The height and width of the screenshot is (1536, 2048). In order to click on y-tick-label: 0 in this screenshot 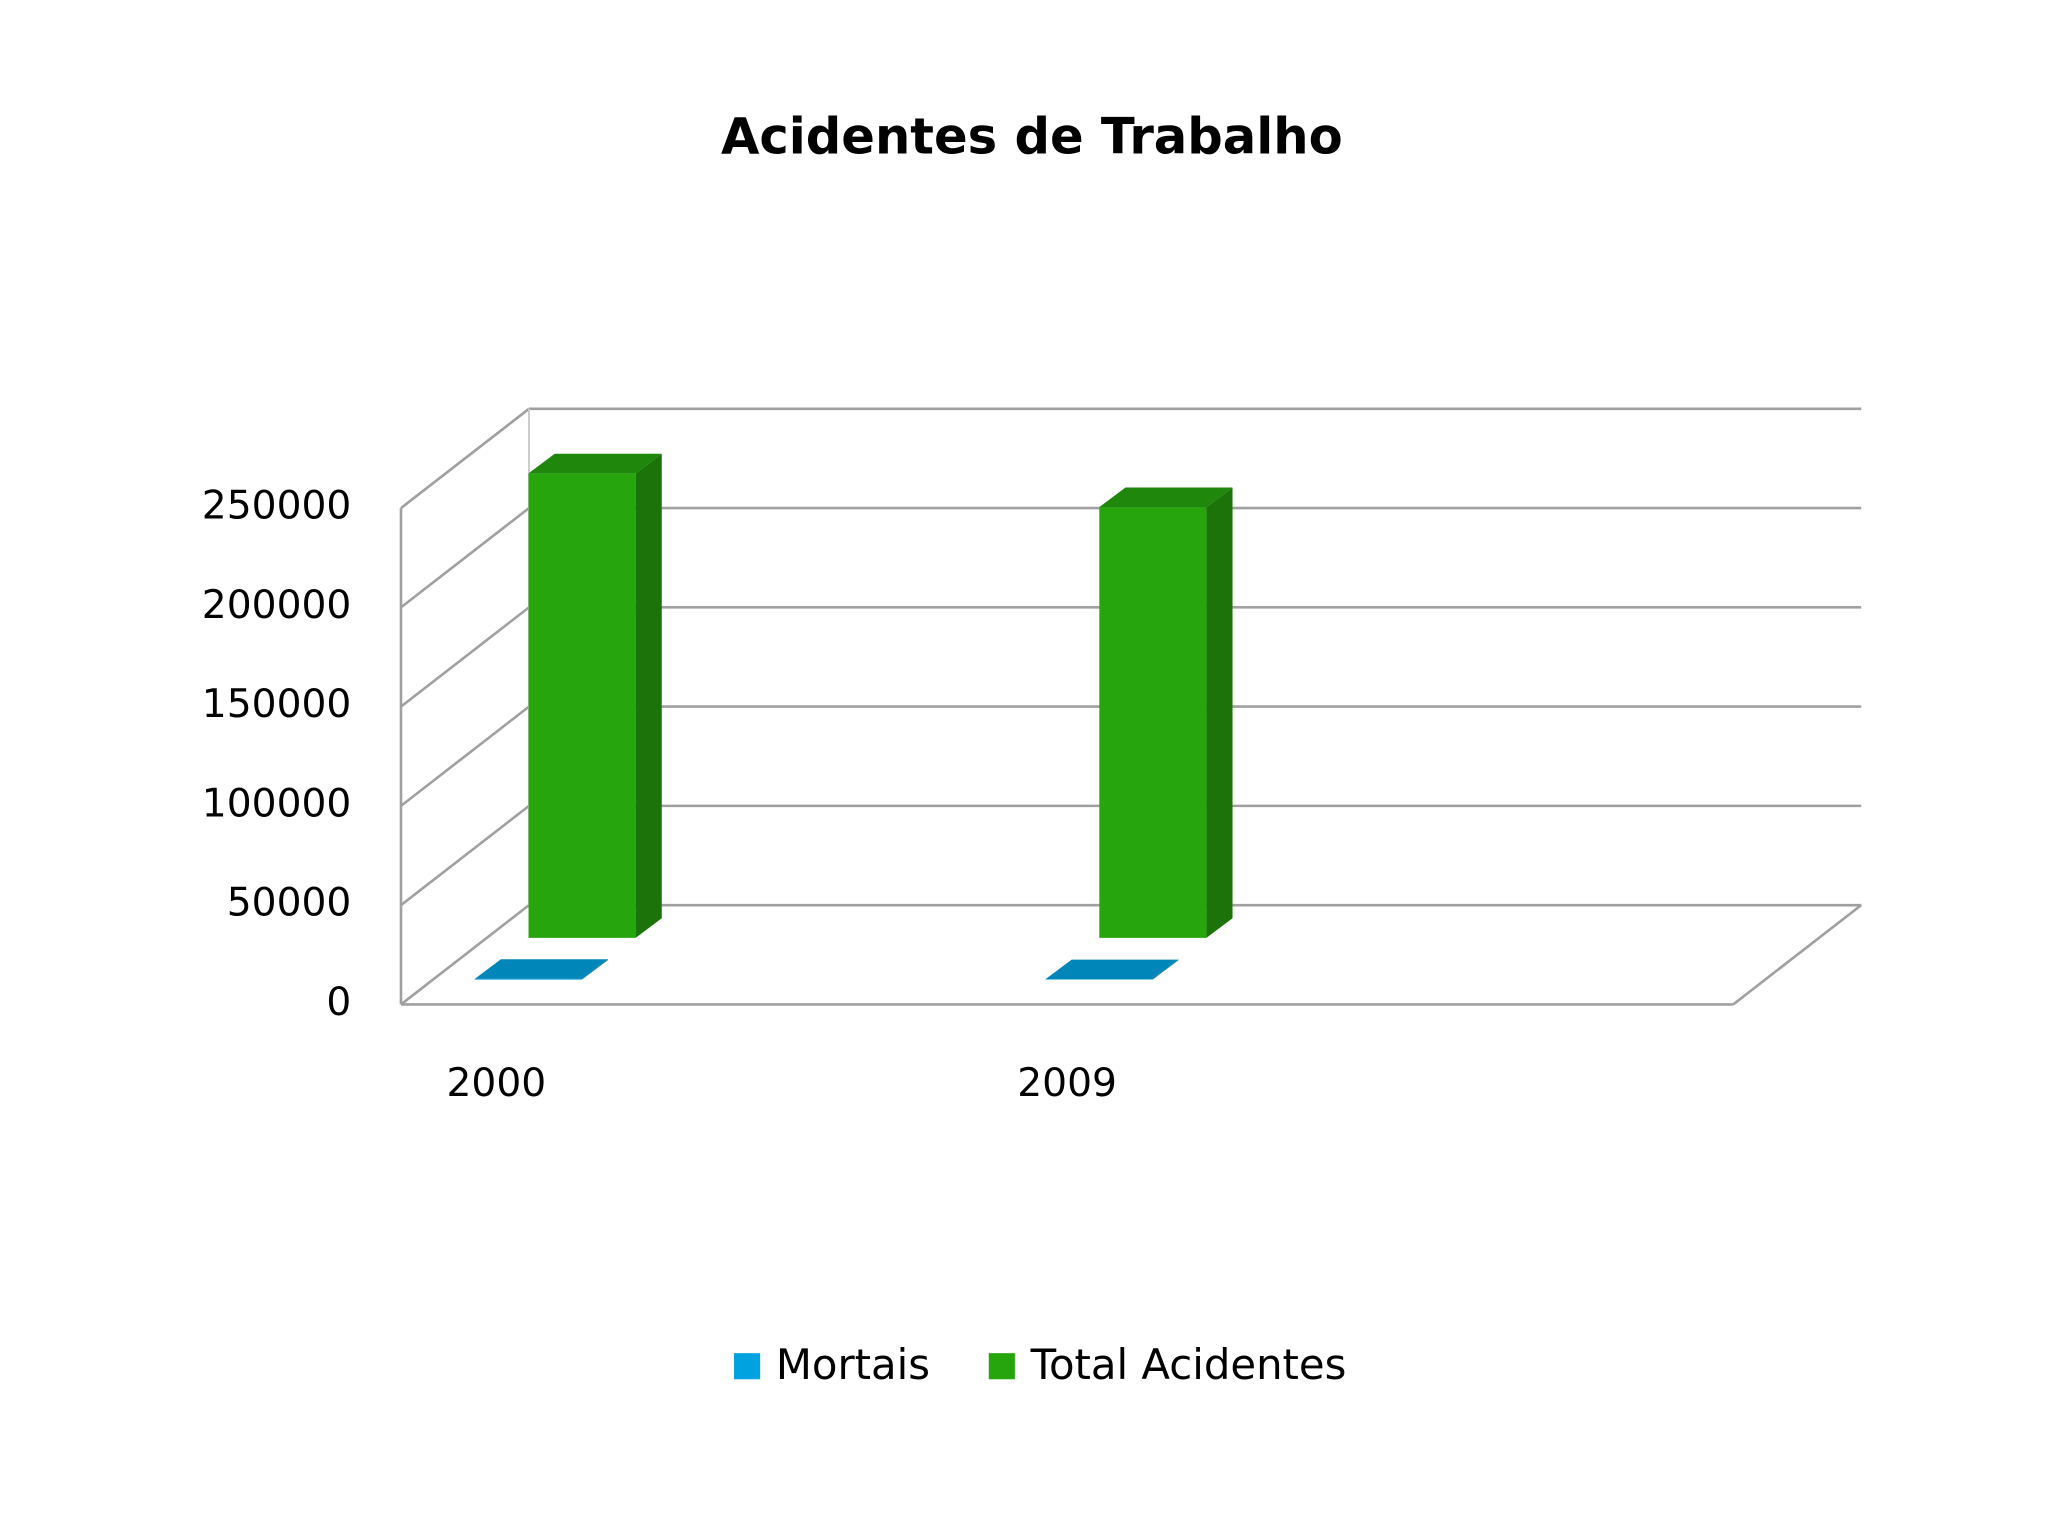, I will do `click(338, 1002)`.